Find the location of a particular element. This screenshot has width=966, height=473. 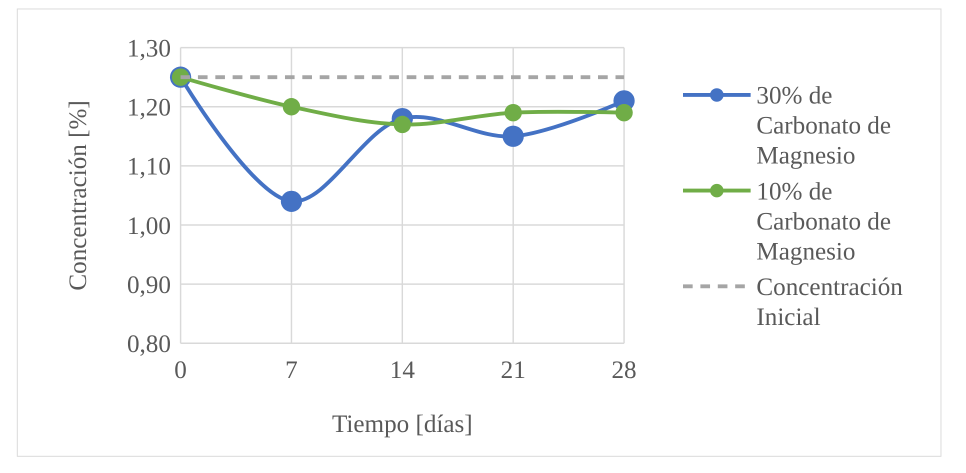

legend-label: Concentración Inicial is located at coordinates (830, 302).